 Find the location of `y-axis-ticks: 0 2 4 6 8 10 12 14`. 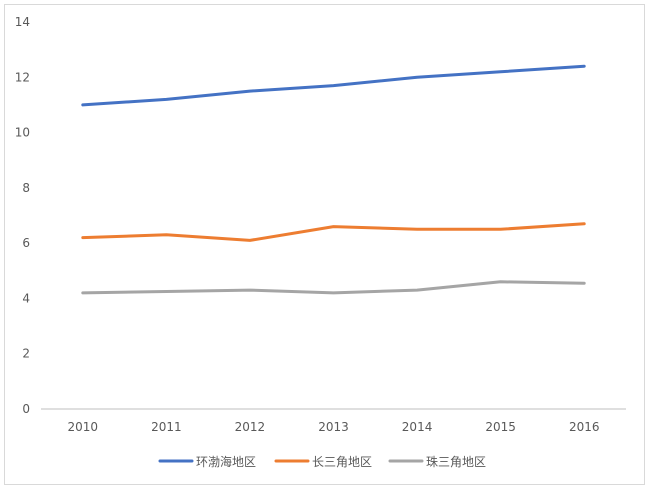

y-axis-ticks: 0 2 4 6 8 10 12 14 is located at coordinates (22, 215).